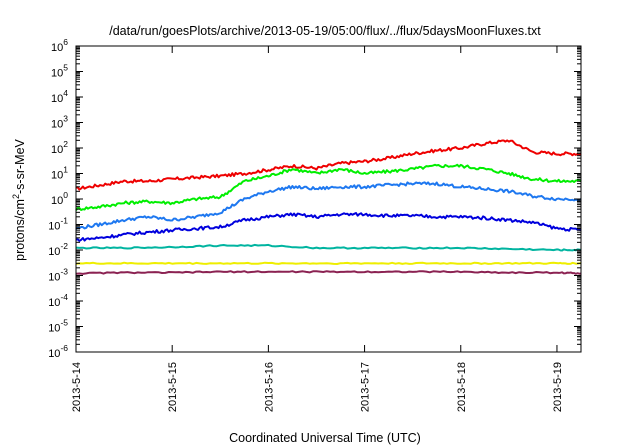  I want to click on y-tick-exponent: -1, so click(64, 221).